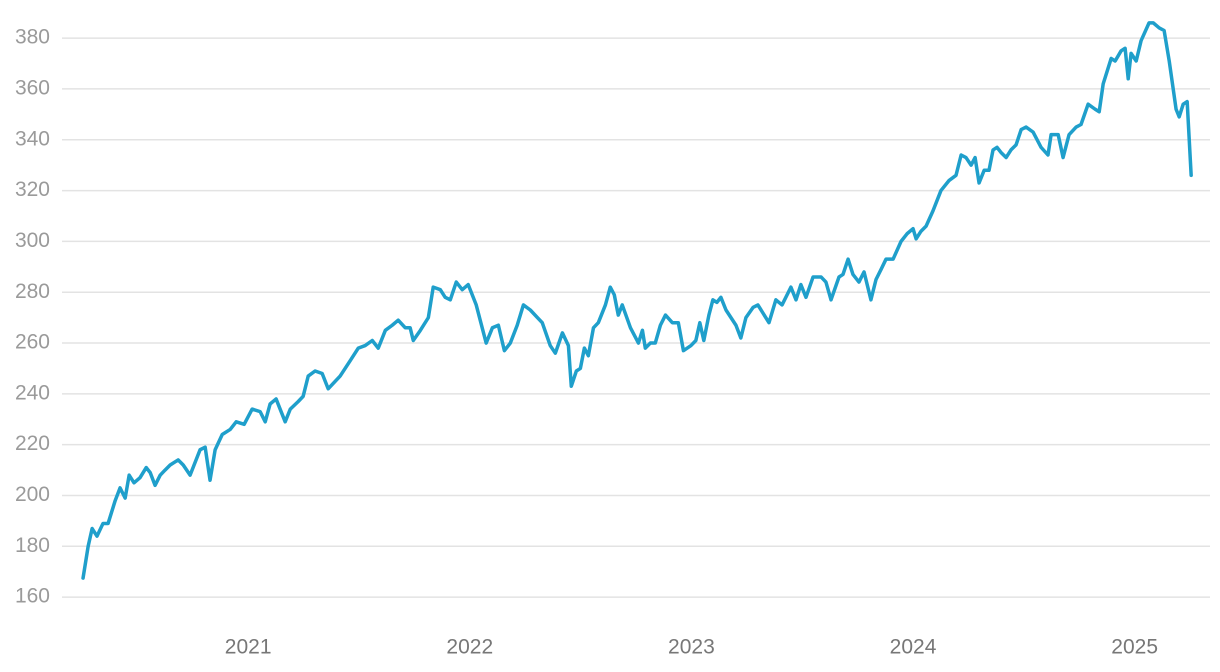 Image resolution: width=1220 pixels, height=672 pixels. I want to click on x-tick-label: 2022, so click(469, 647).